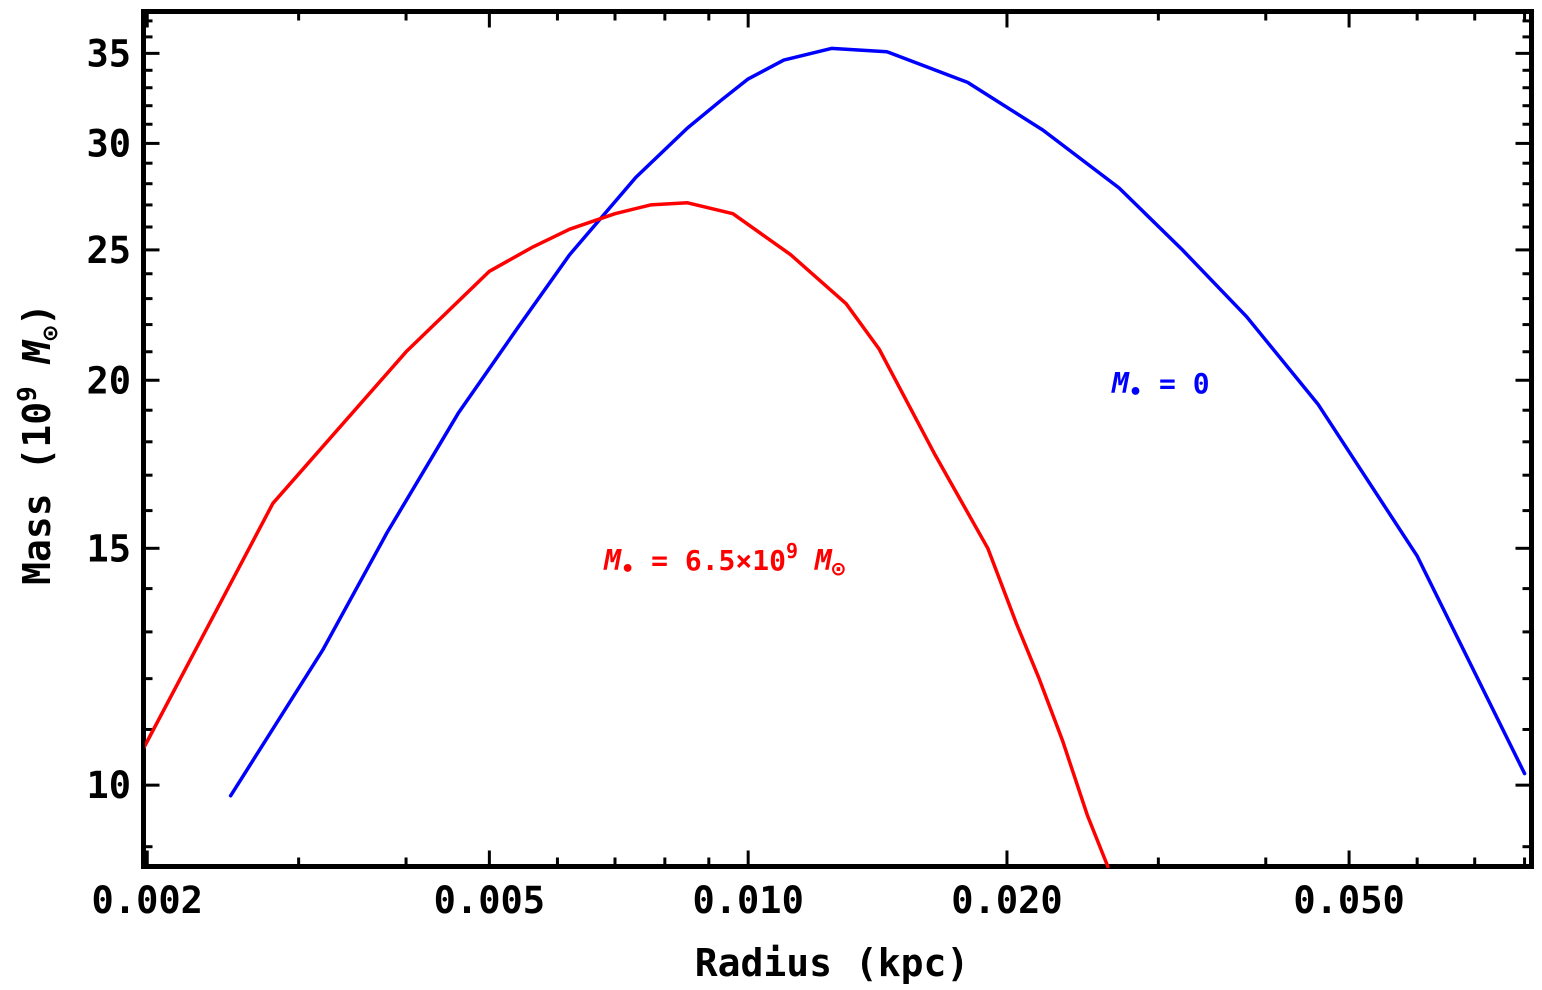  What do you see at coordinates (838, 569) in the screenshot?
I see `label-tail-subscript: ⊙` at bounding box center [838, 569].